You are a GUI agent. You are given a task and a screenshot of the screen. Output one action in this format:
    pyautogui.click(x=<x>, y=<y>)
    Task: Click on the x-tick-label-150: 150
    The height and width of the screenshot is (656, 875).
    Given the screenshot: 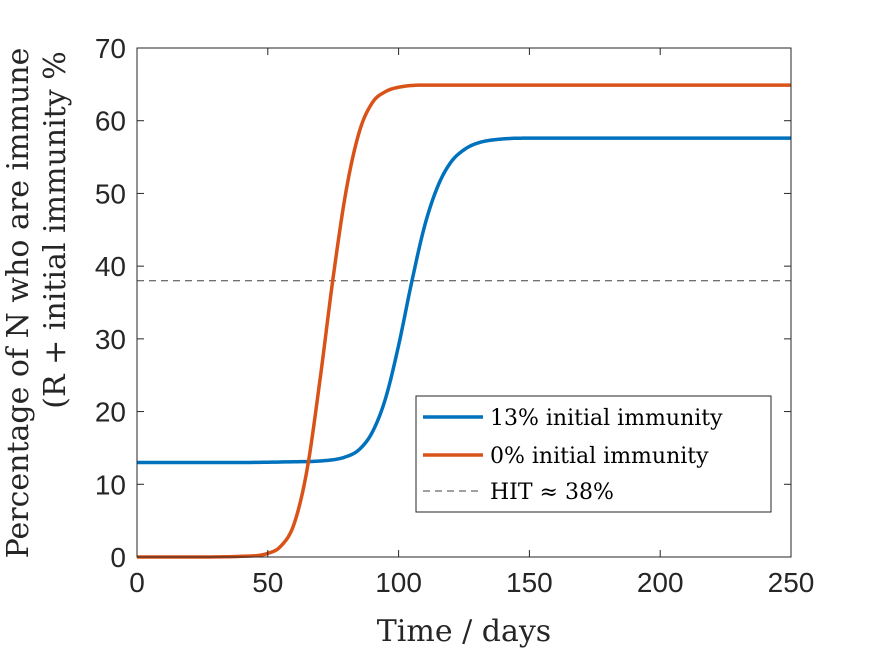 What is the action you would take?
    pyautogui.click(x=529, y=582)
    